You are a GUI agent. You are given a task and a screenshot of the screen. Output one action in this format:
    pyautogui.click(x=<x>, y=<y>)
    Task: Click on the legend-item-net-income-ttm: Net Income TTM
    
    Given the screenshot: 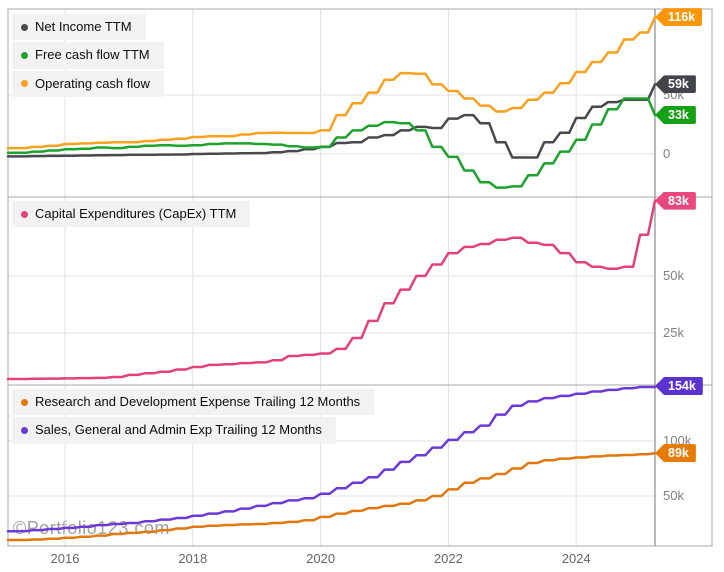 What is the action you would take?
    pyautogui.click(x=79, y=27)
    